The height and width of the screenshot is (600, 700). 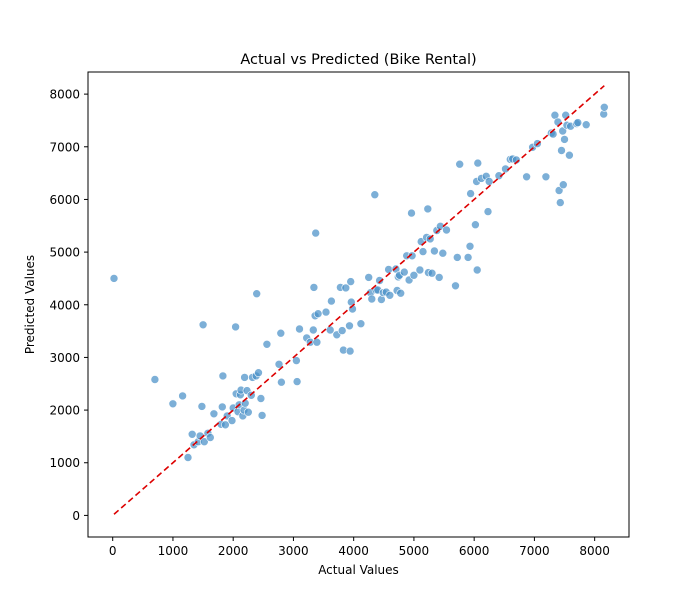 I want to click on x-tick-label-8000: 8000, so click(x=594, y=551).